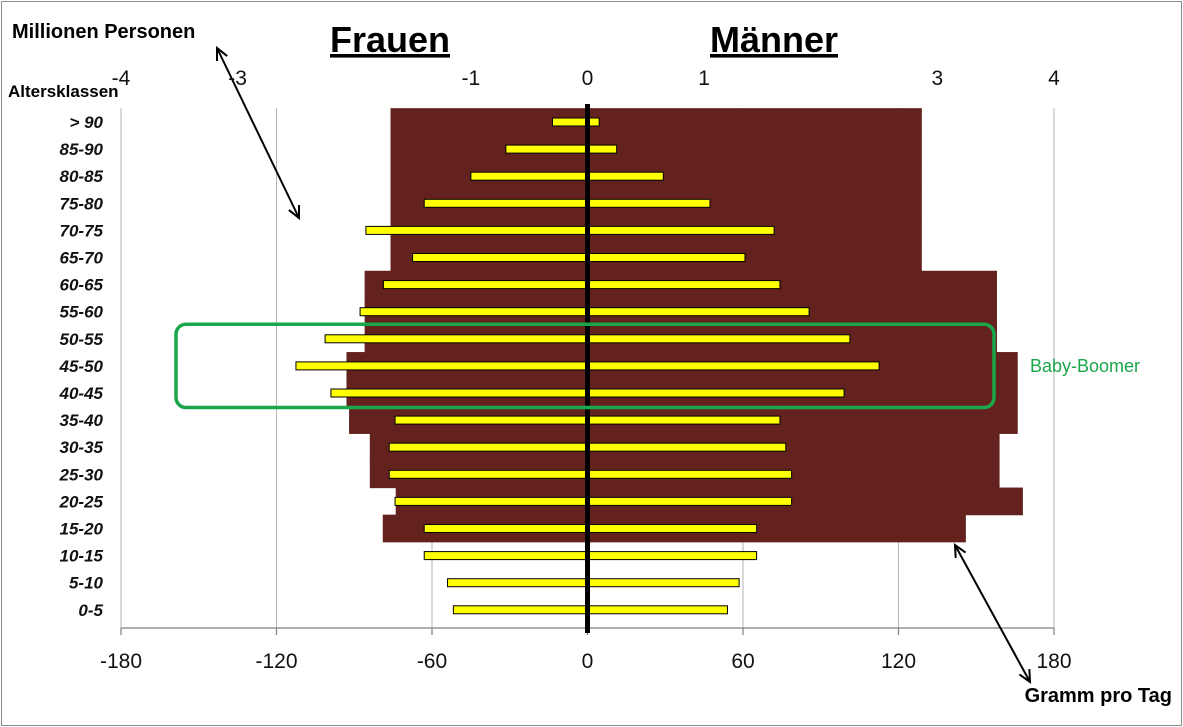 This screenshot has width=1183, height=727. What do you see at coordinates (82, 556) in the screenshot?
I see `category-label: 10-15` at bounding box center [82, 556].